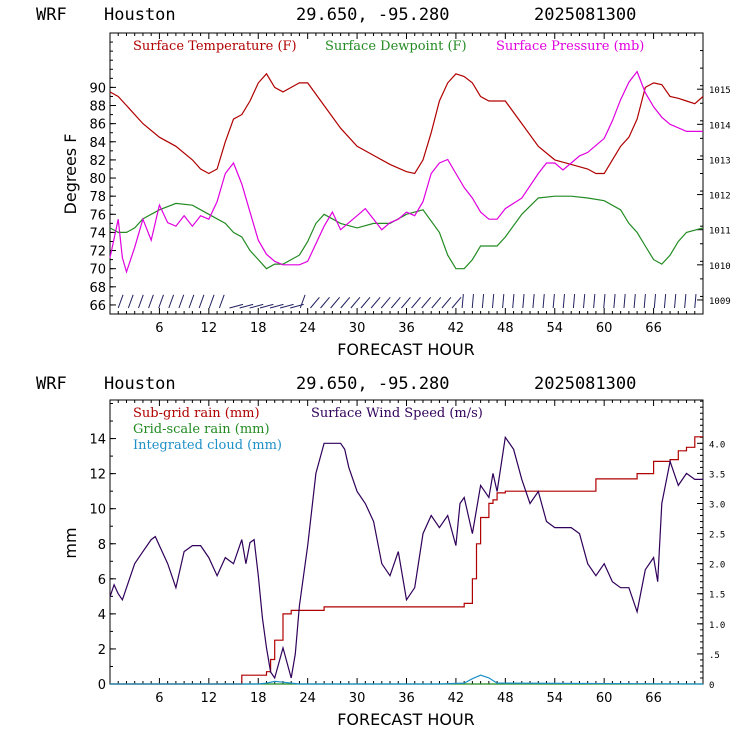 The image size is (740, 740). I want to click on legend-gridscale-rain: Grid-scale rain (mm), so click(201, 429).